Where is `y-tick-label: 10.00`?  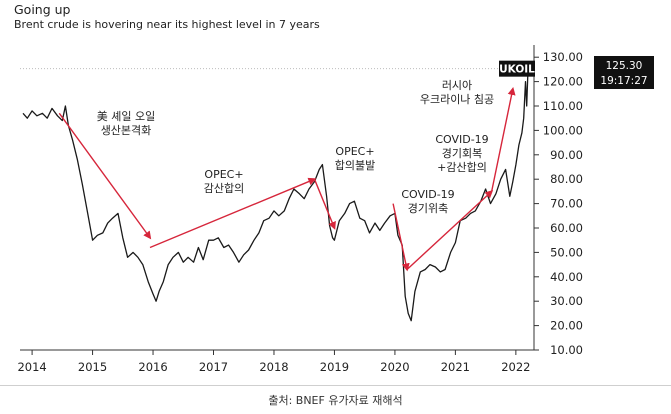 y-tick-label: 10.00 is located at coordinates (566, 350).